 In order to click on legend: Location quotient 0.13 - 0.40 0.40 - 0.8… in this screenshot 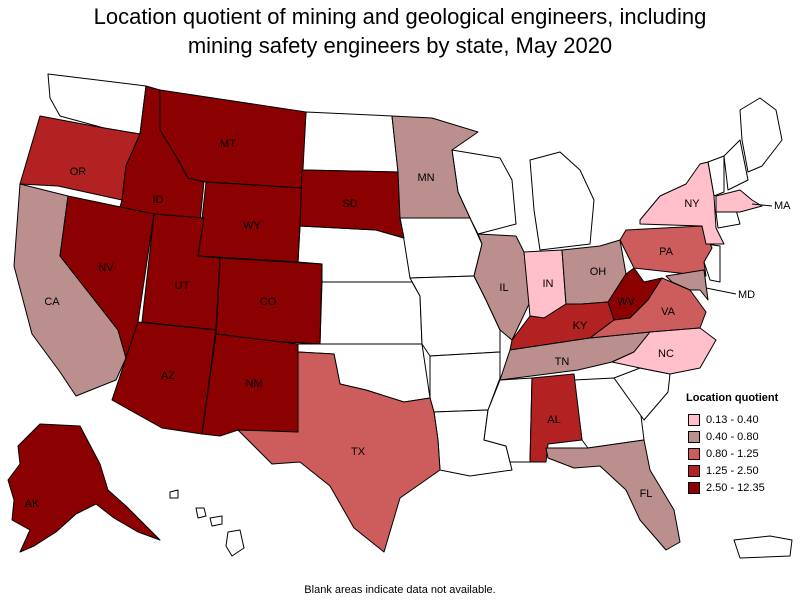, I will do `click(732, 444)`.